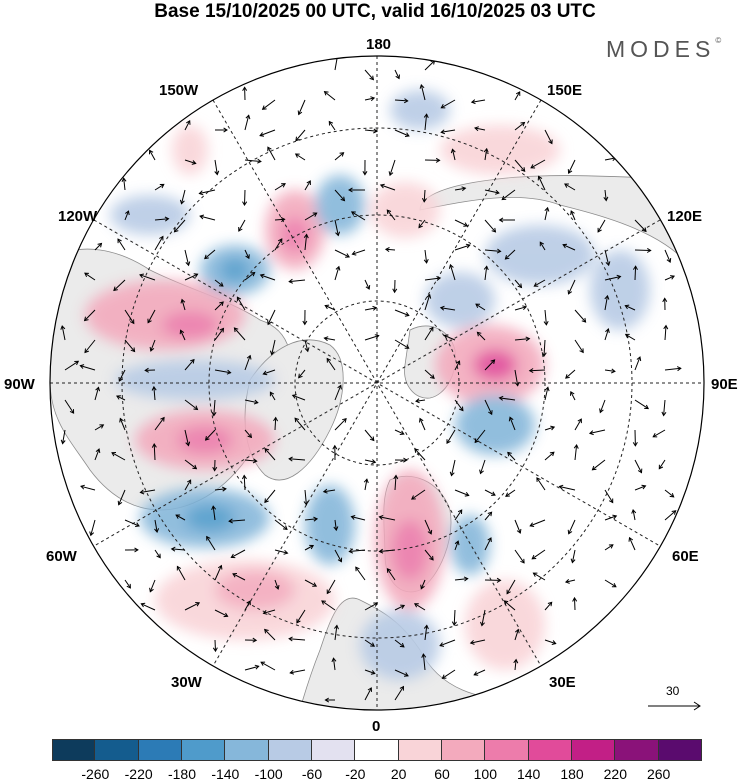  What do you see at coordinates (442, 774) in the screenshot?
I see `colorbar-tick-label: 60` at bounding box center [442, 774].